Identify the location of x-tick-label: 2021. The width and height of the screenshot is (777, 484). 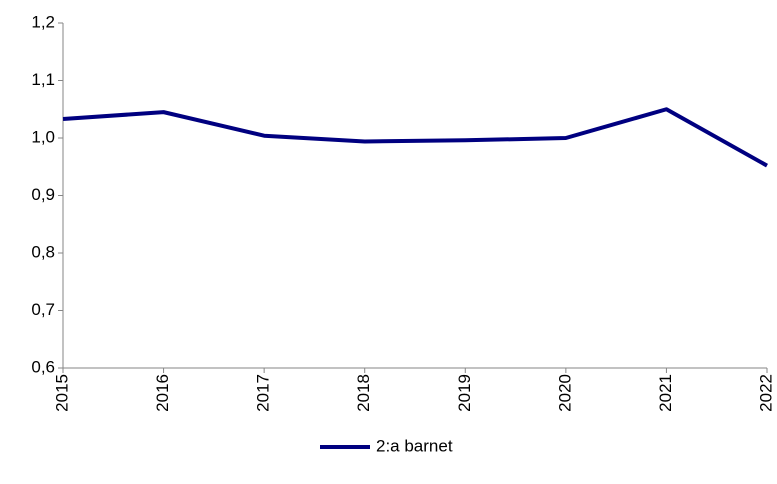
(665, 393).